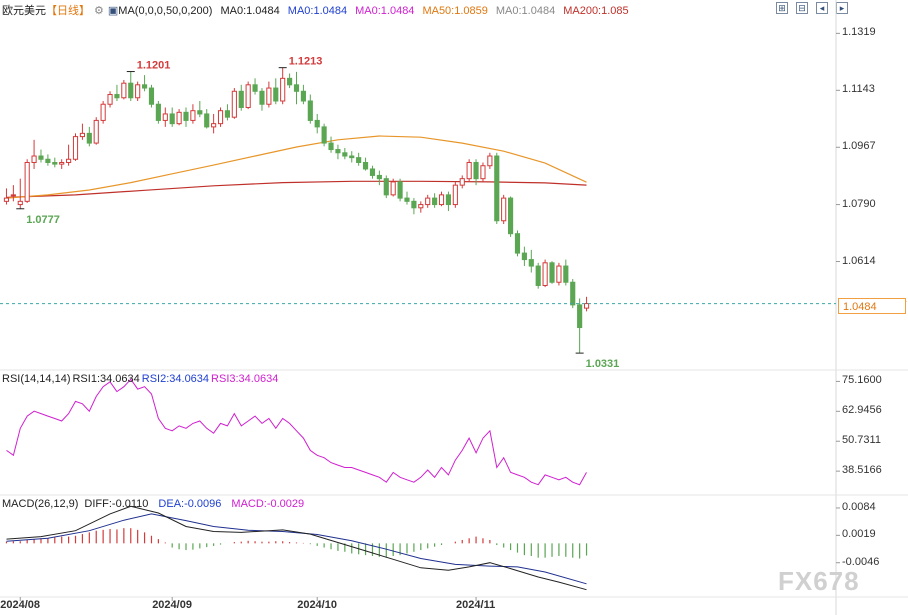 This screenshot has width=908, height=615. I want to click on ma-value-0: MA0:1.0484, so click(250, 11).